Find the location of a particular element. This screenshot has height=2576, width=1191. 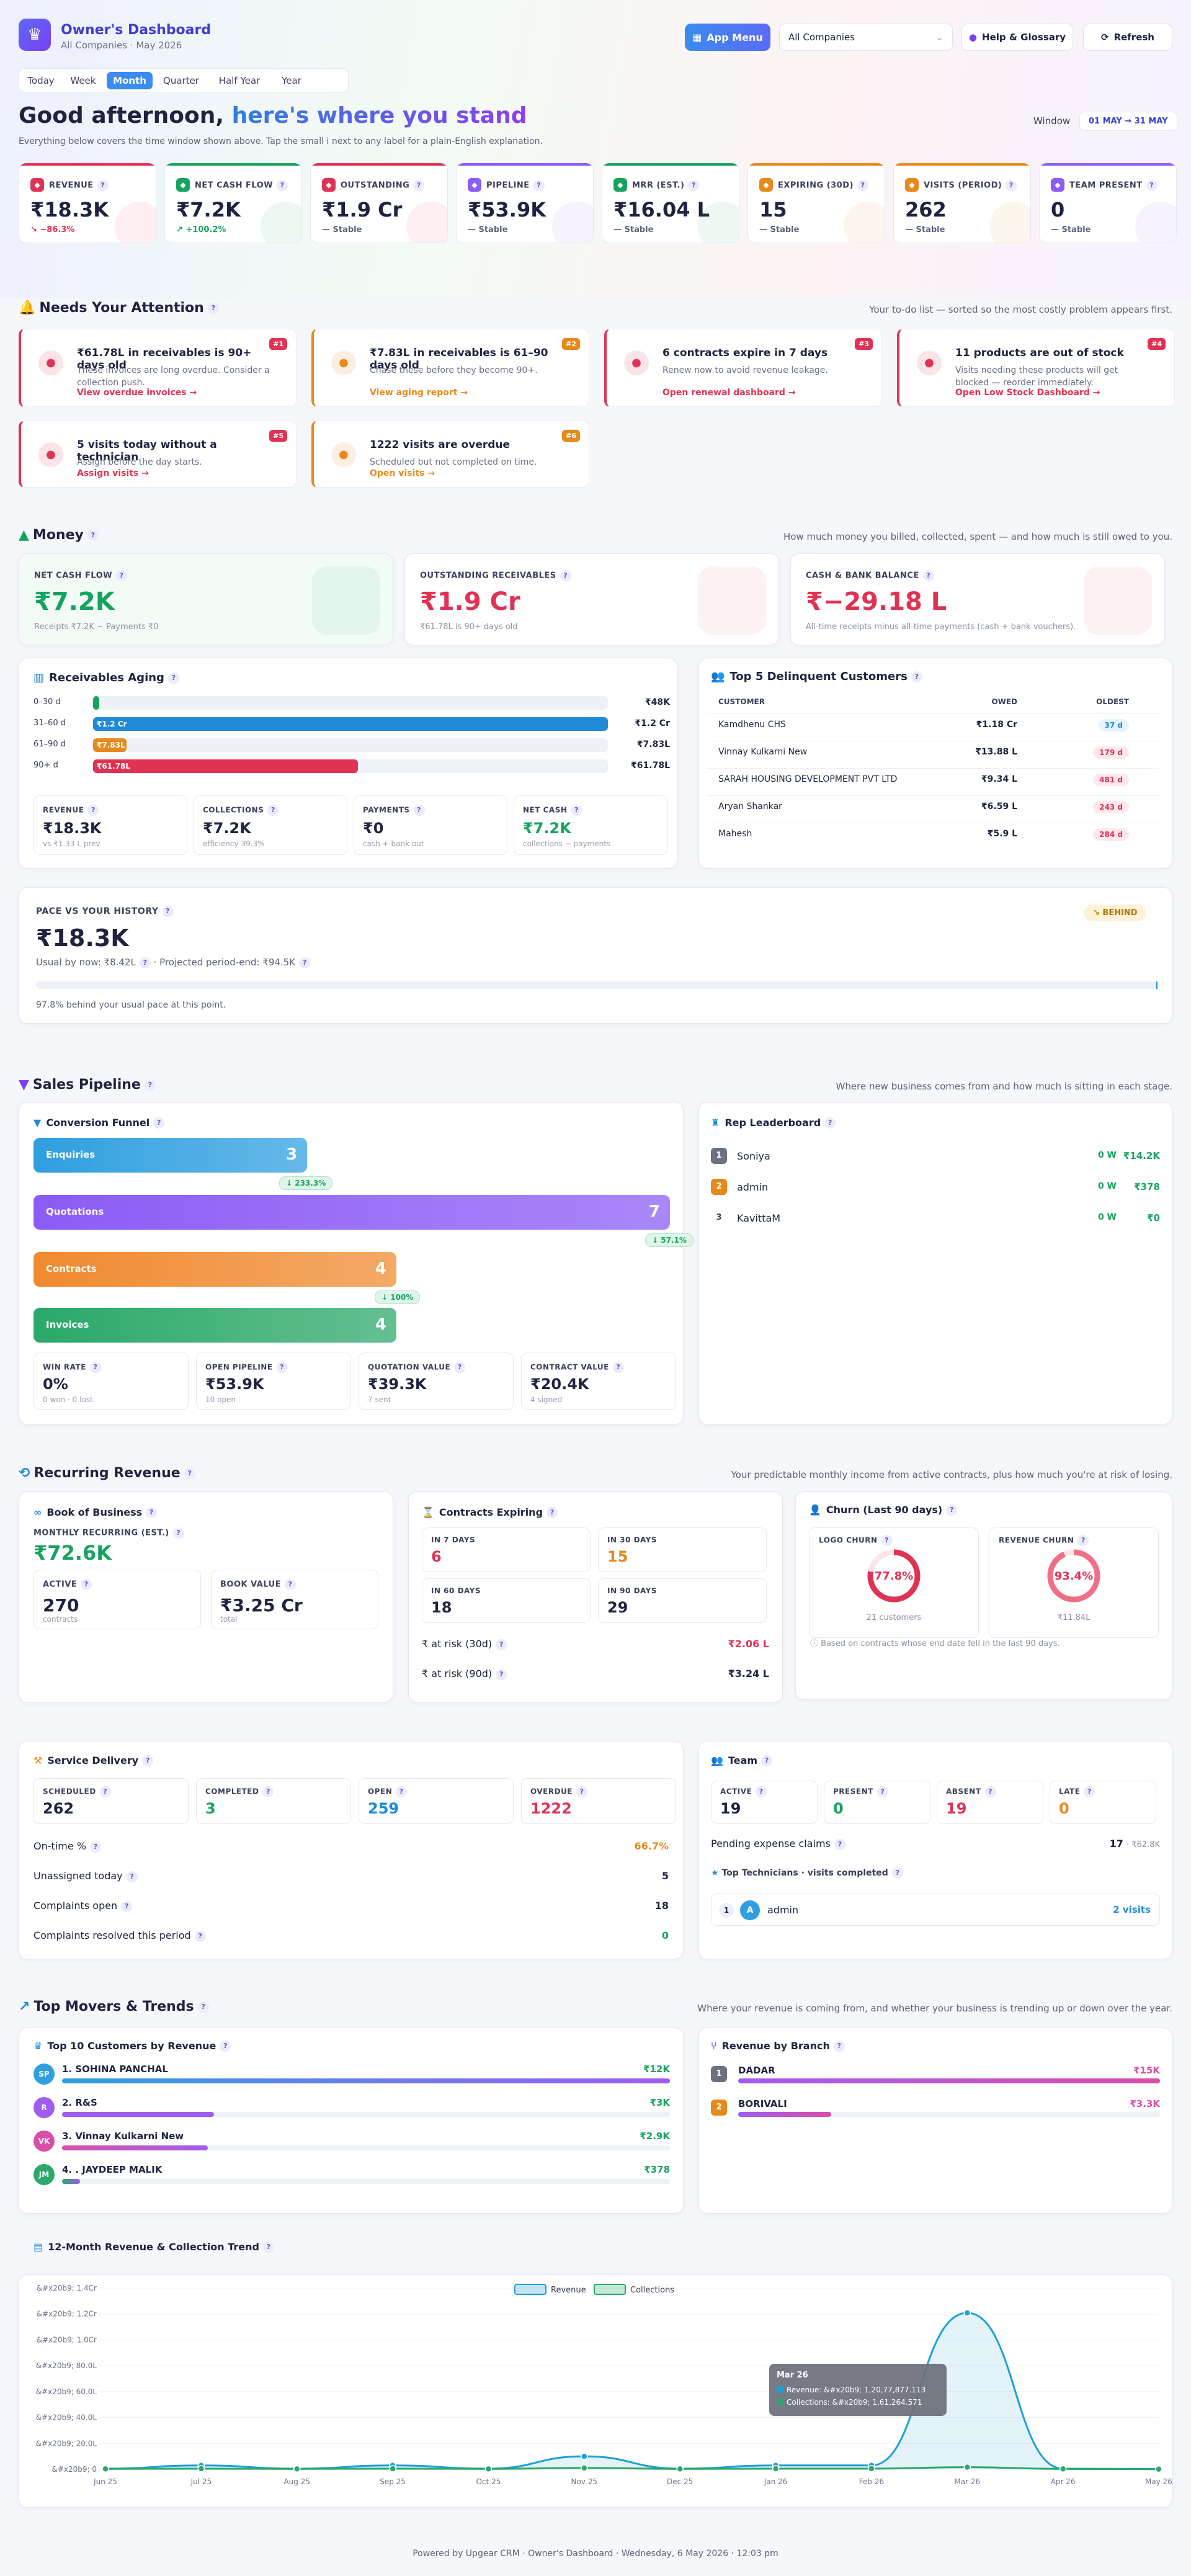

funnel-stage: Invoices 4 is located at coordinates (215, 1325).